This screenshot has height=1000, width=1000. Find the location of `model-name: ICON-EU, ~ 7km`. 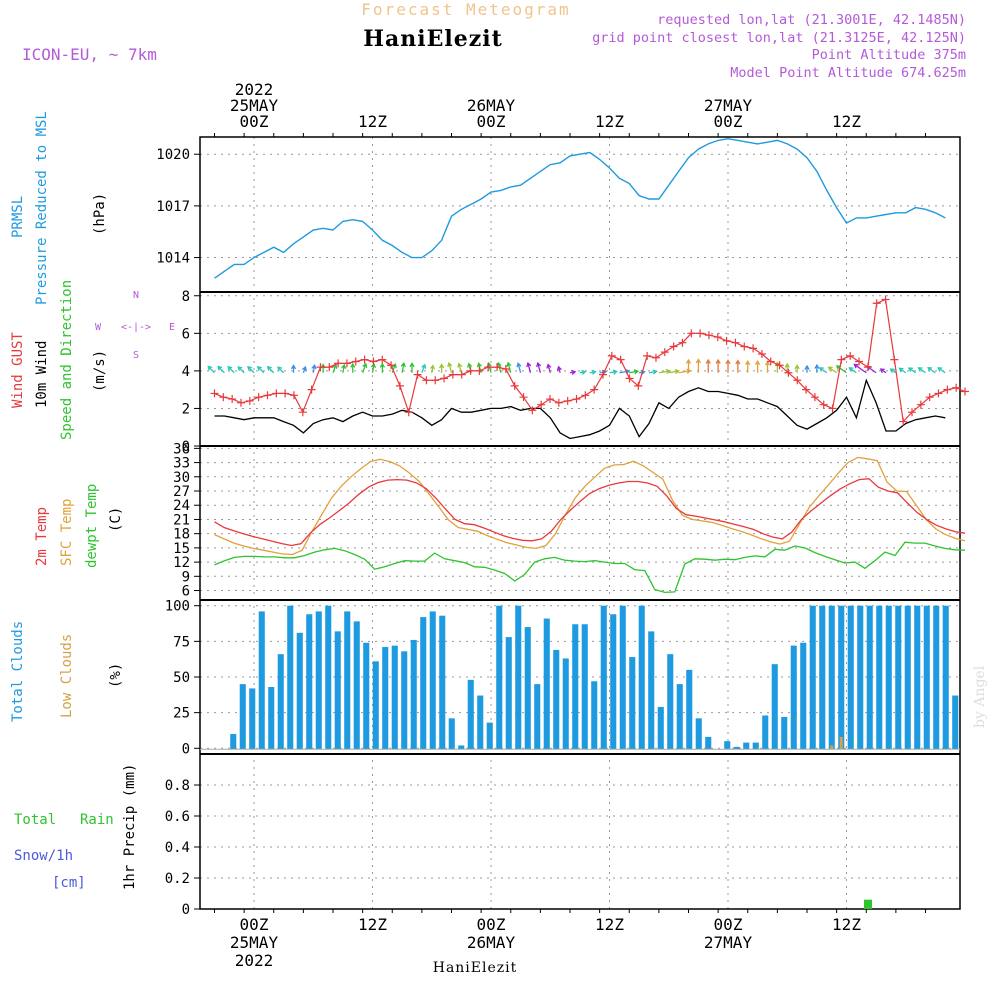

model-name: ICON-EU, ~ 7km is located at coordinates (89, 54).